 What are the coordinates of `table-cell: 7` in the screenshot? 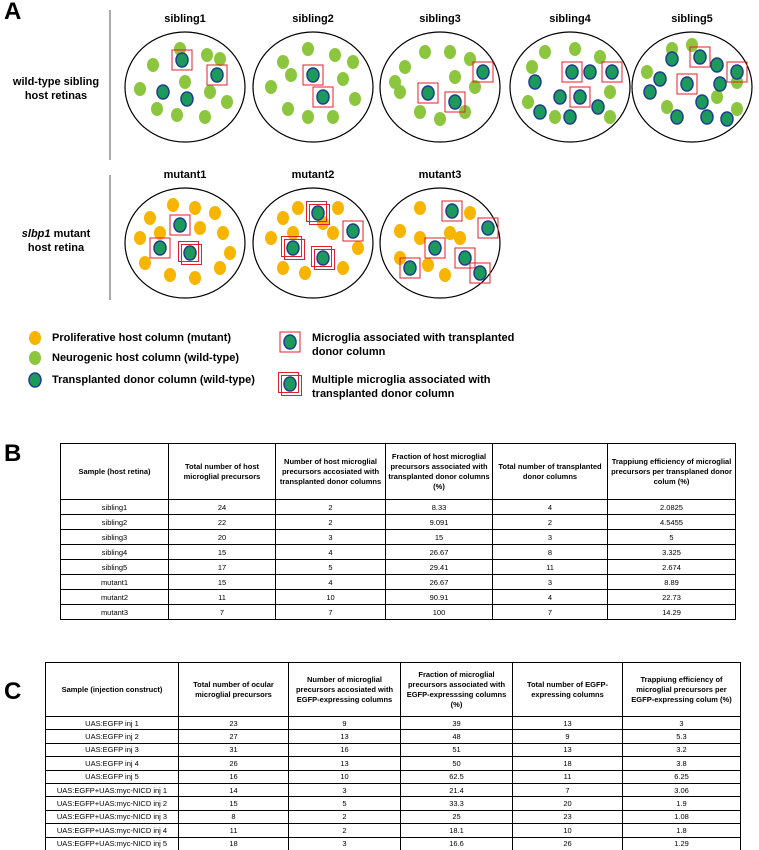 It's located at (567, 790).